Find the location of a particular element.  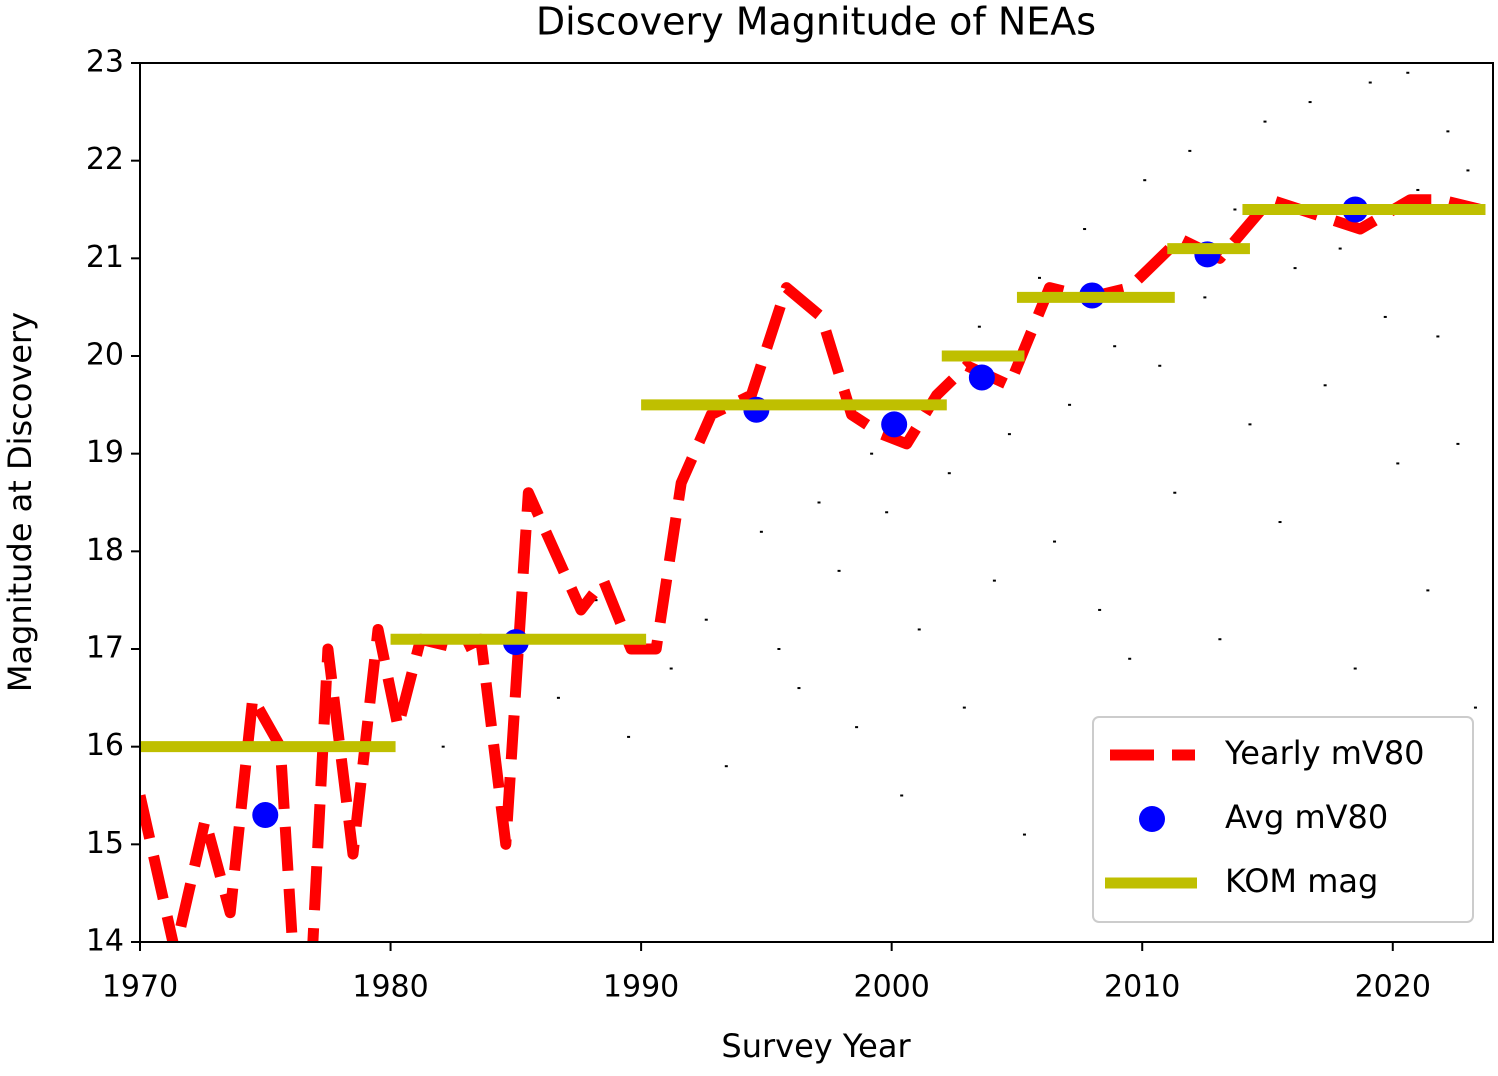

legend-label: Yearly mV80 is located at coordinates (1324, 753).